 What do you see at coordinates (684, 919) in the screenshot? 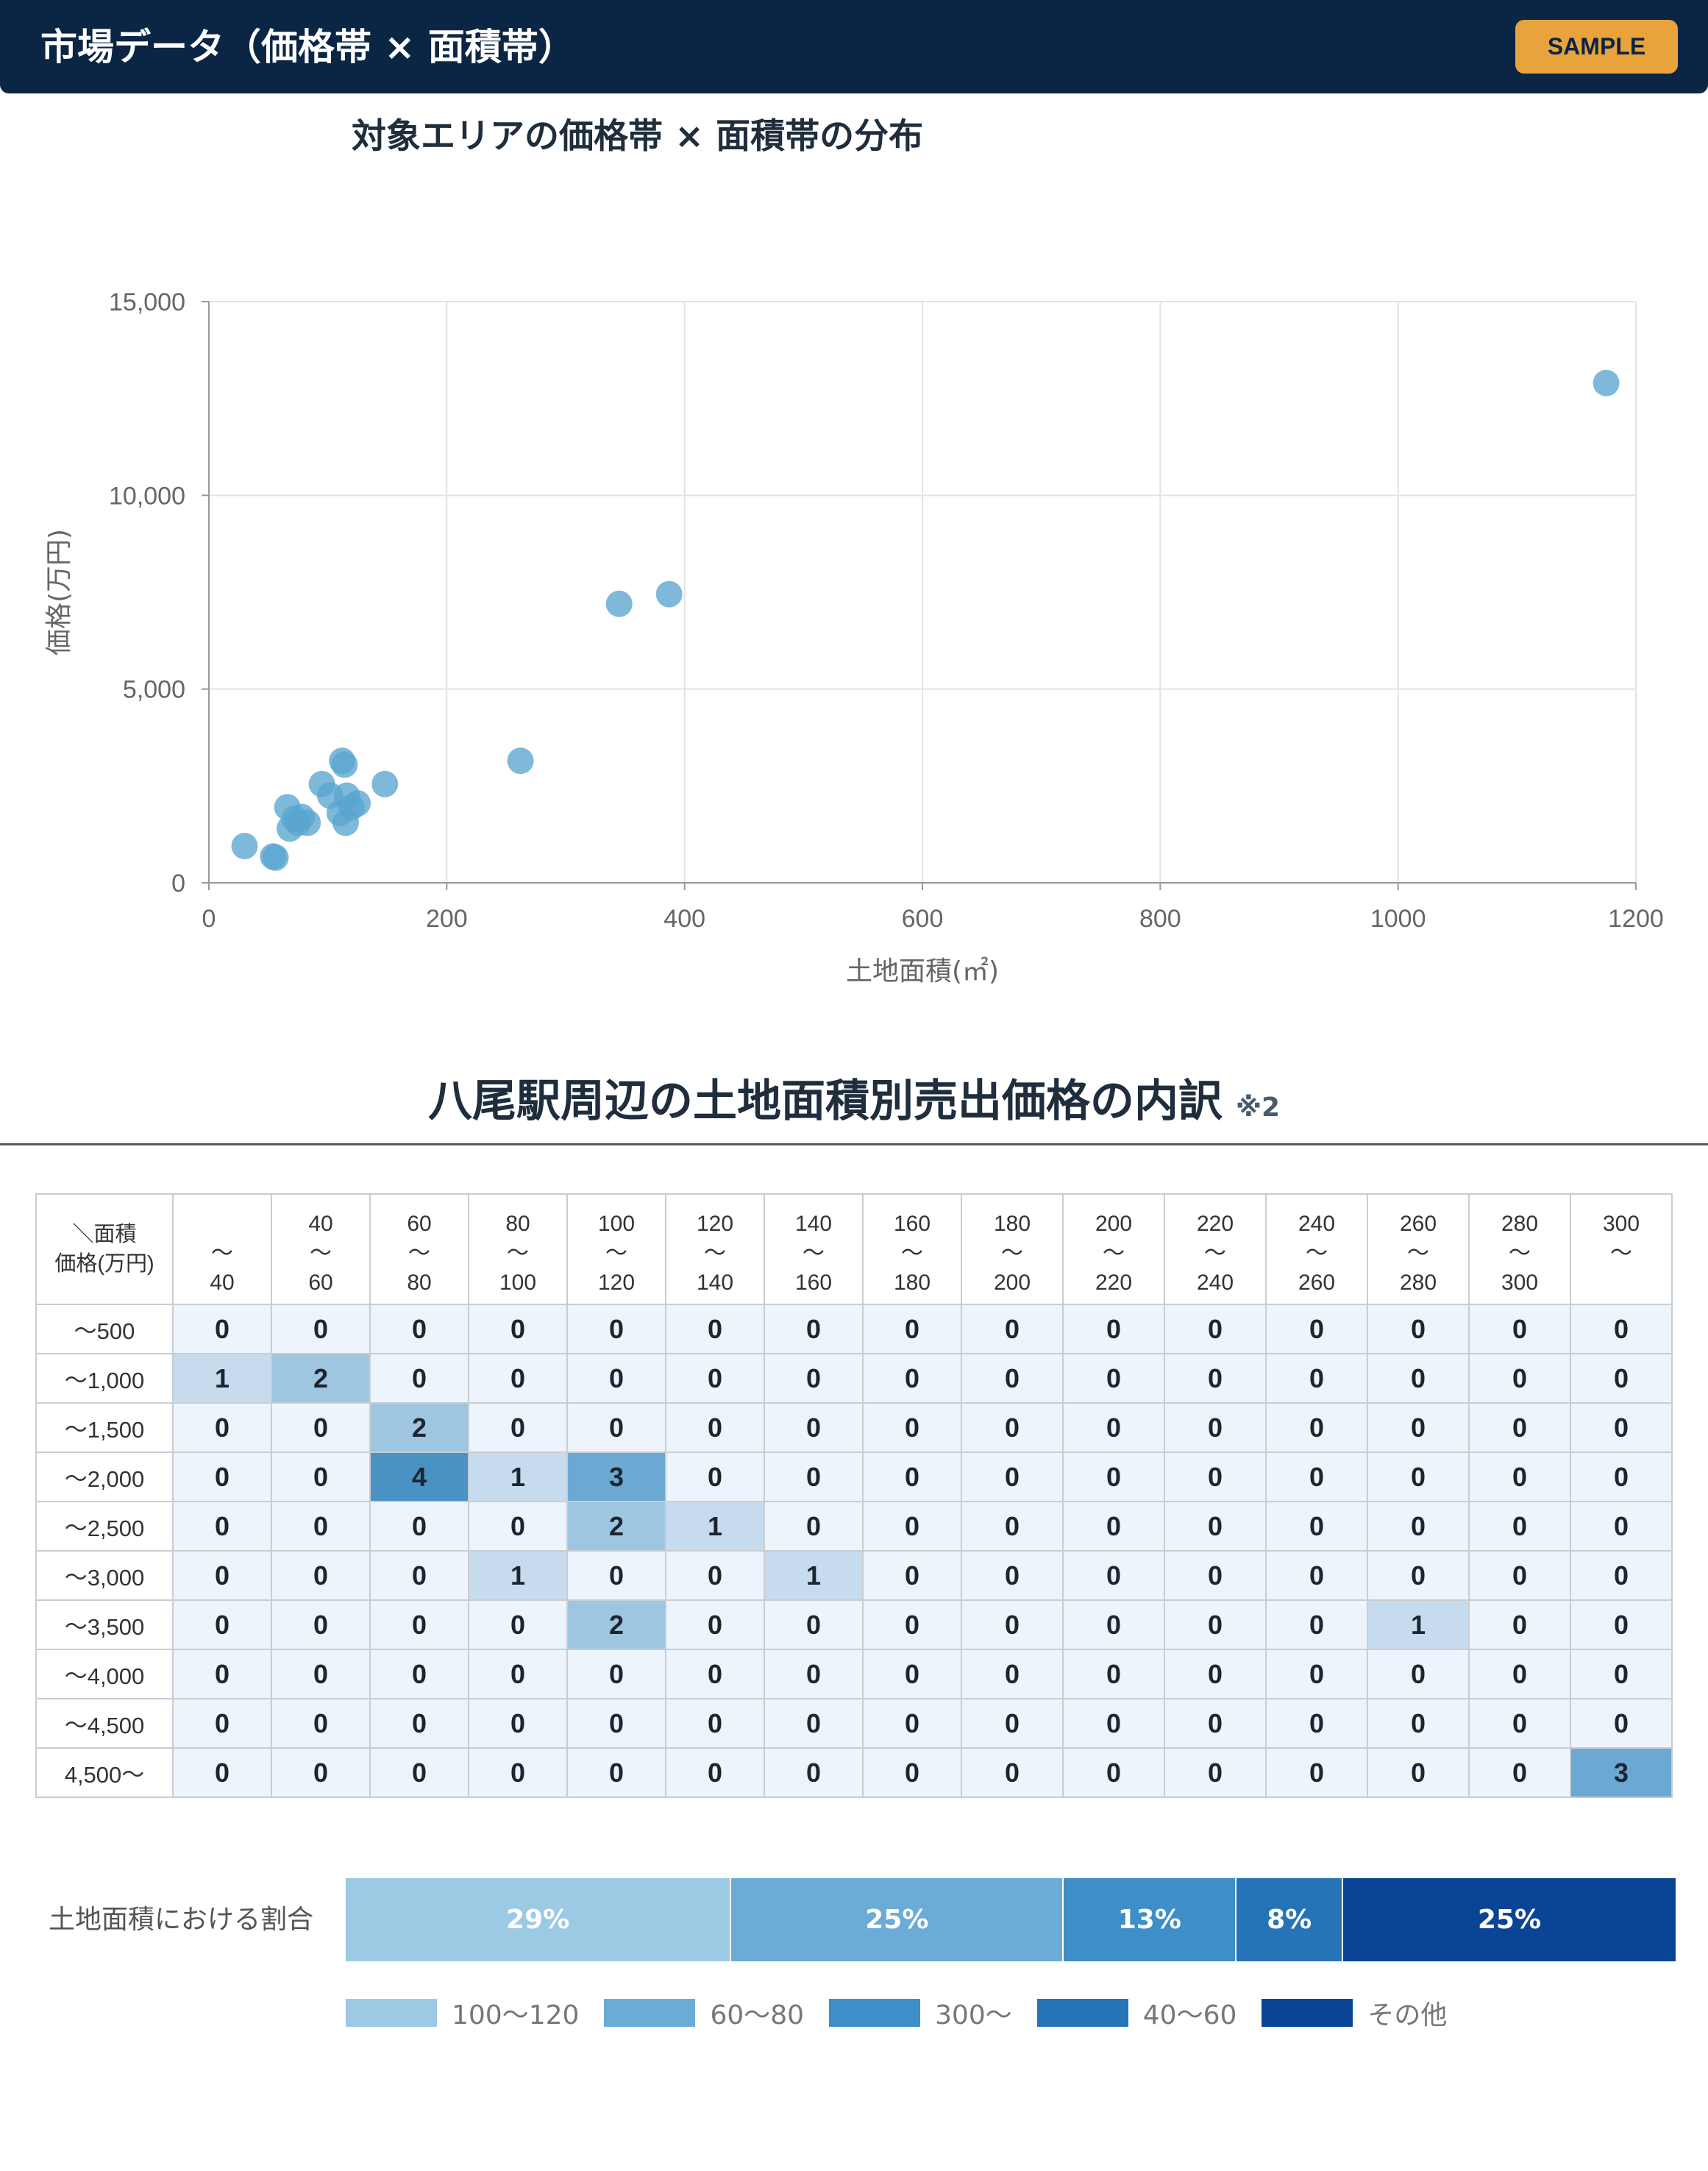
I see `x-tick-label: 400` at bounding box center [684, 919].